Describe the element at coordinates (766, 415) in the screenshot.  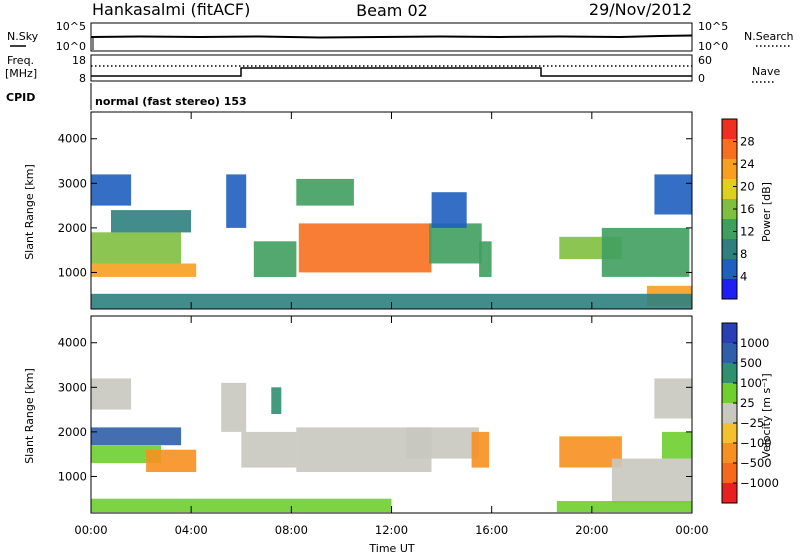
I see `velocity-colorbar-label: Velocity [m s⁻¹]` at that location.